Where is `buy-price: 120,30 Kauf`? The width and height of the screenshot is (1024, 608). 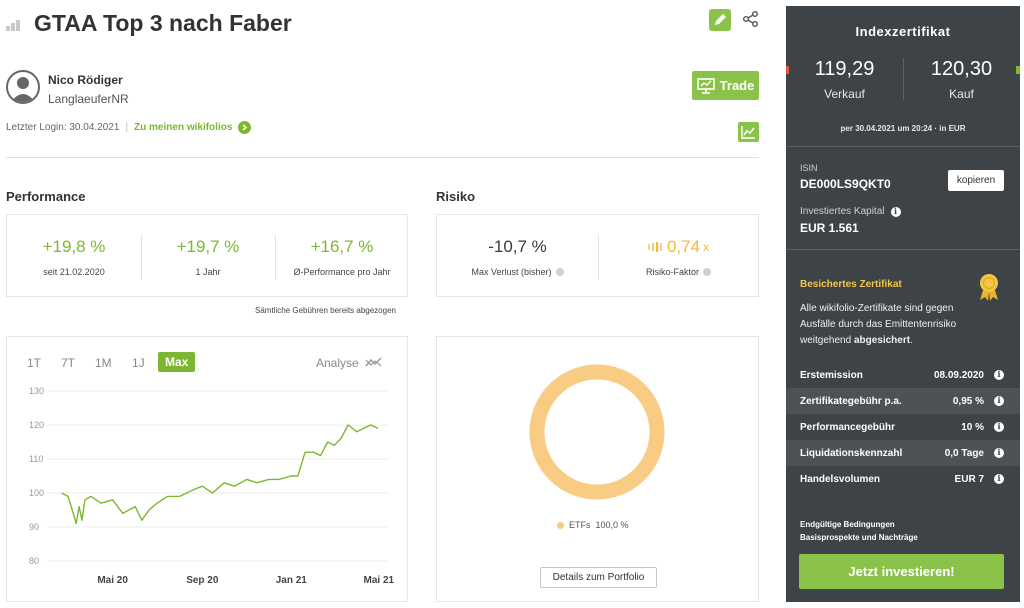
buy-price: 120,30 Kauf is located at coordinates (961, 79).